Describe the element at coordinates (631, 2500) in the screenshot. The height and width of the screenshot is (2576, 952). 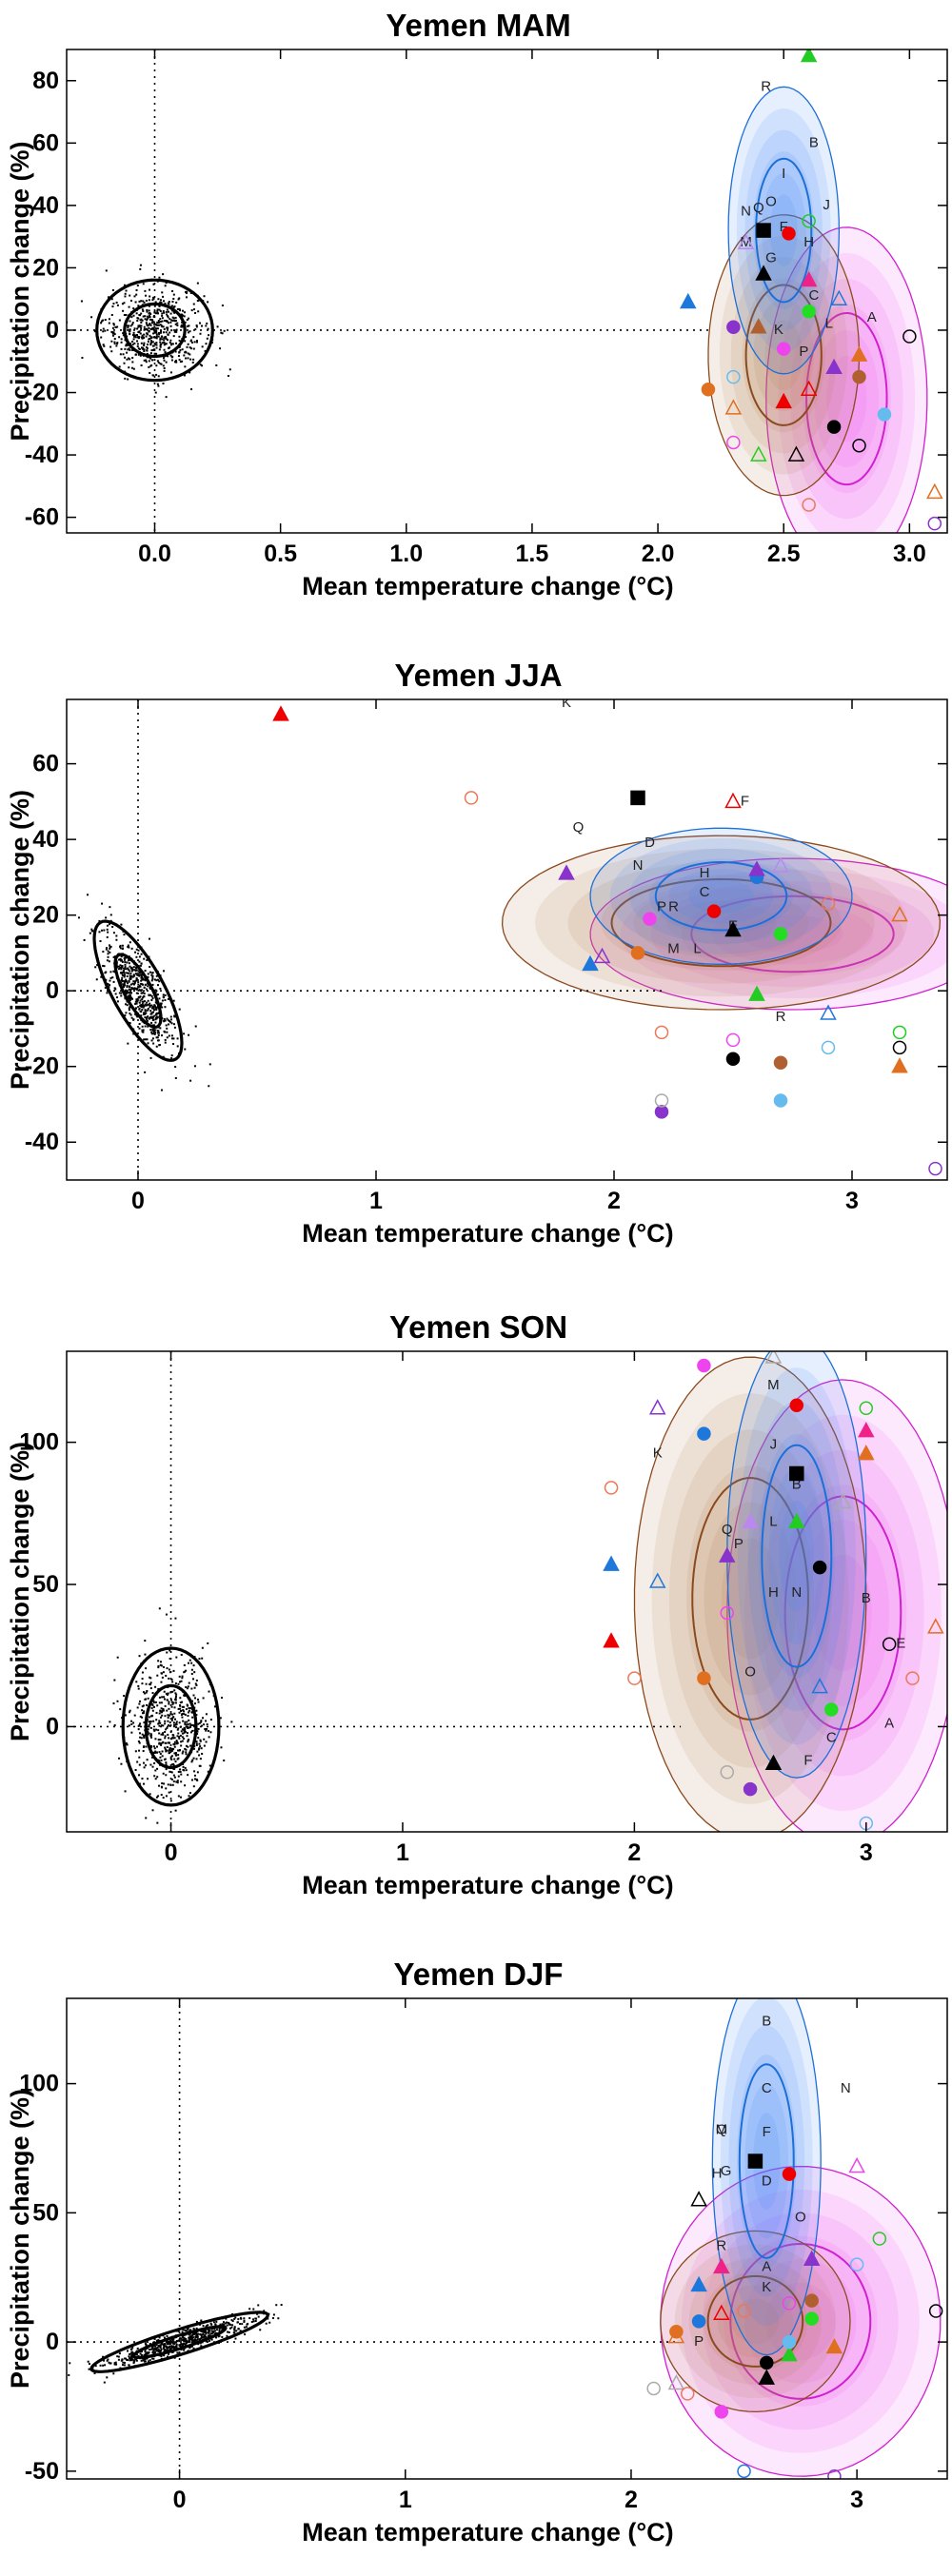
I see `x-tick-label: 2` at that location.